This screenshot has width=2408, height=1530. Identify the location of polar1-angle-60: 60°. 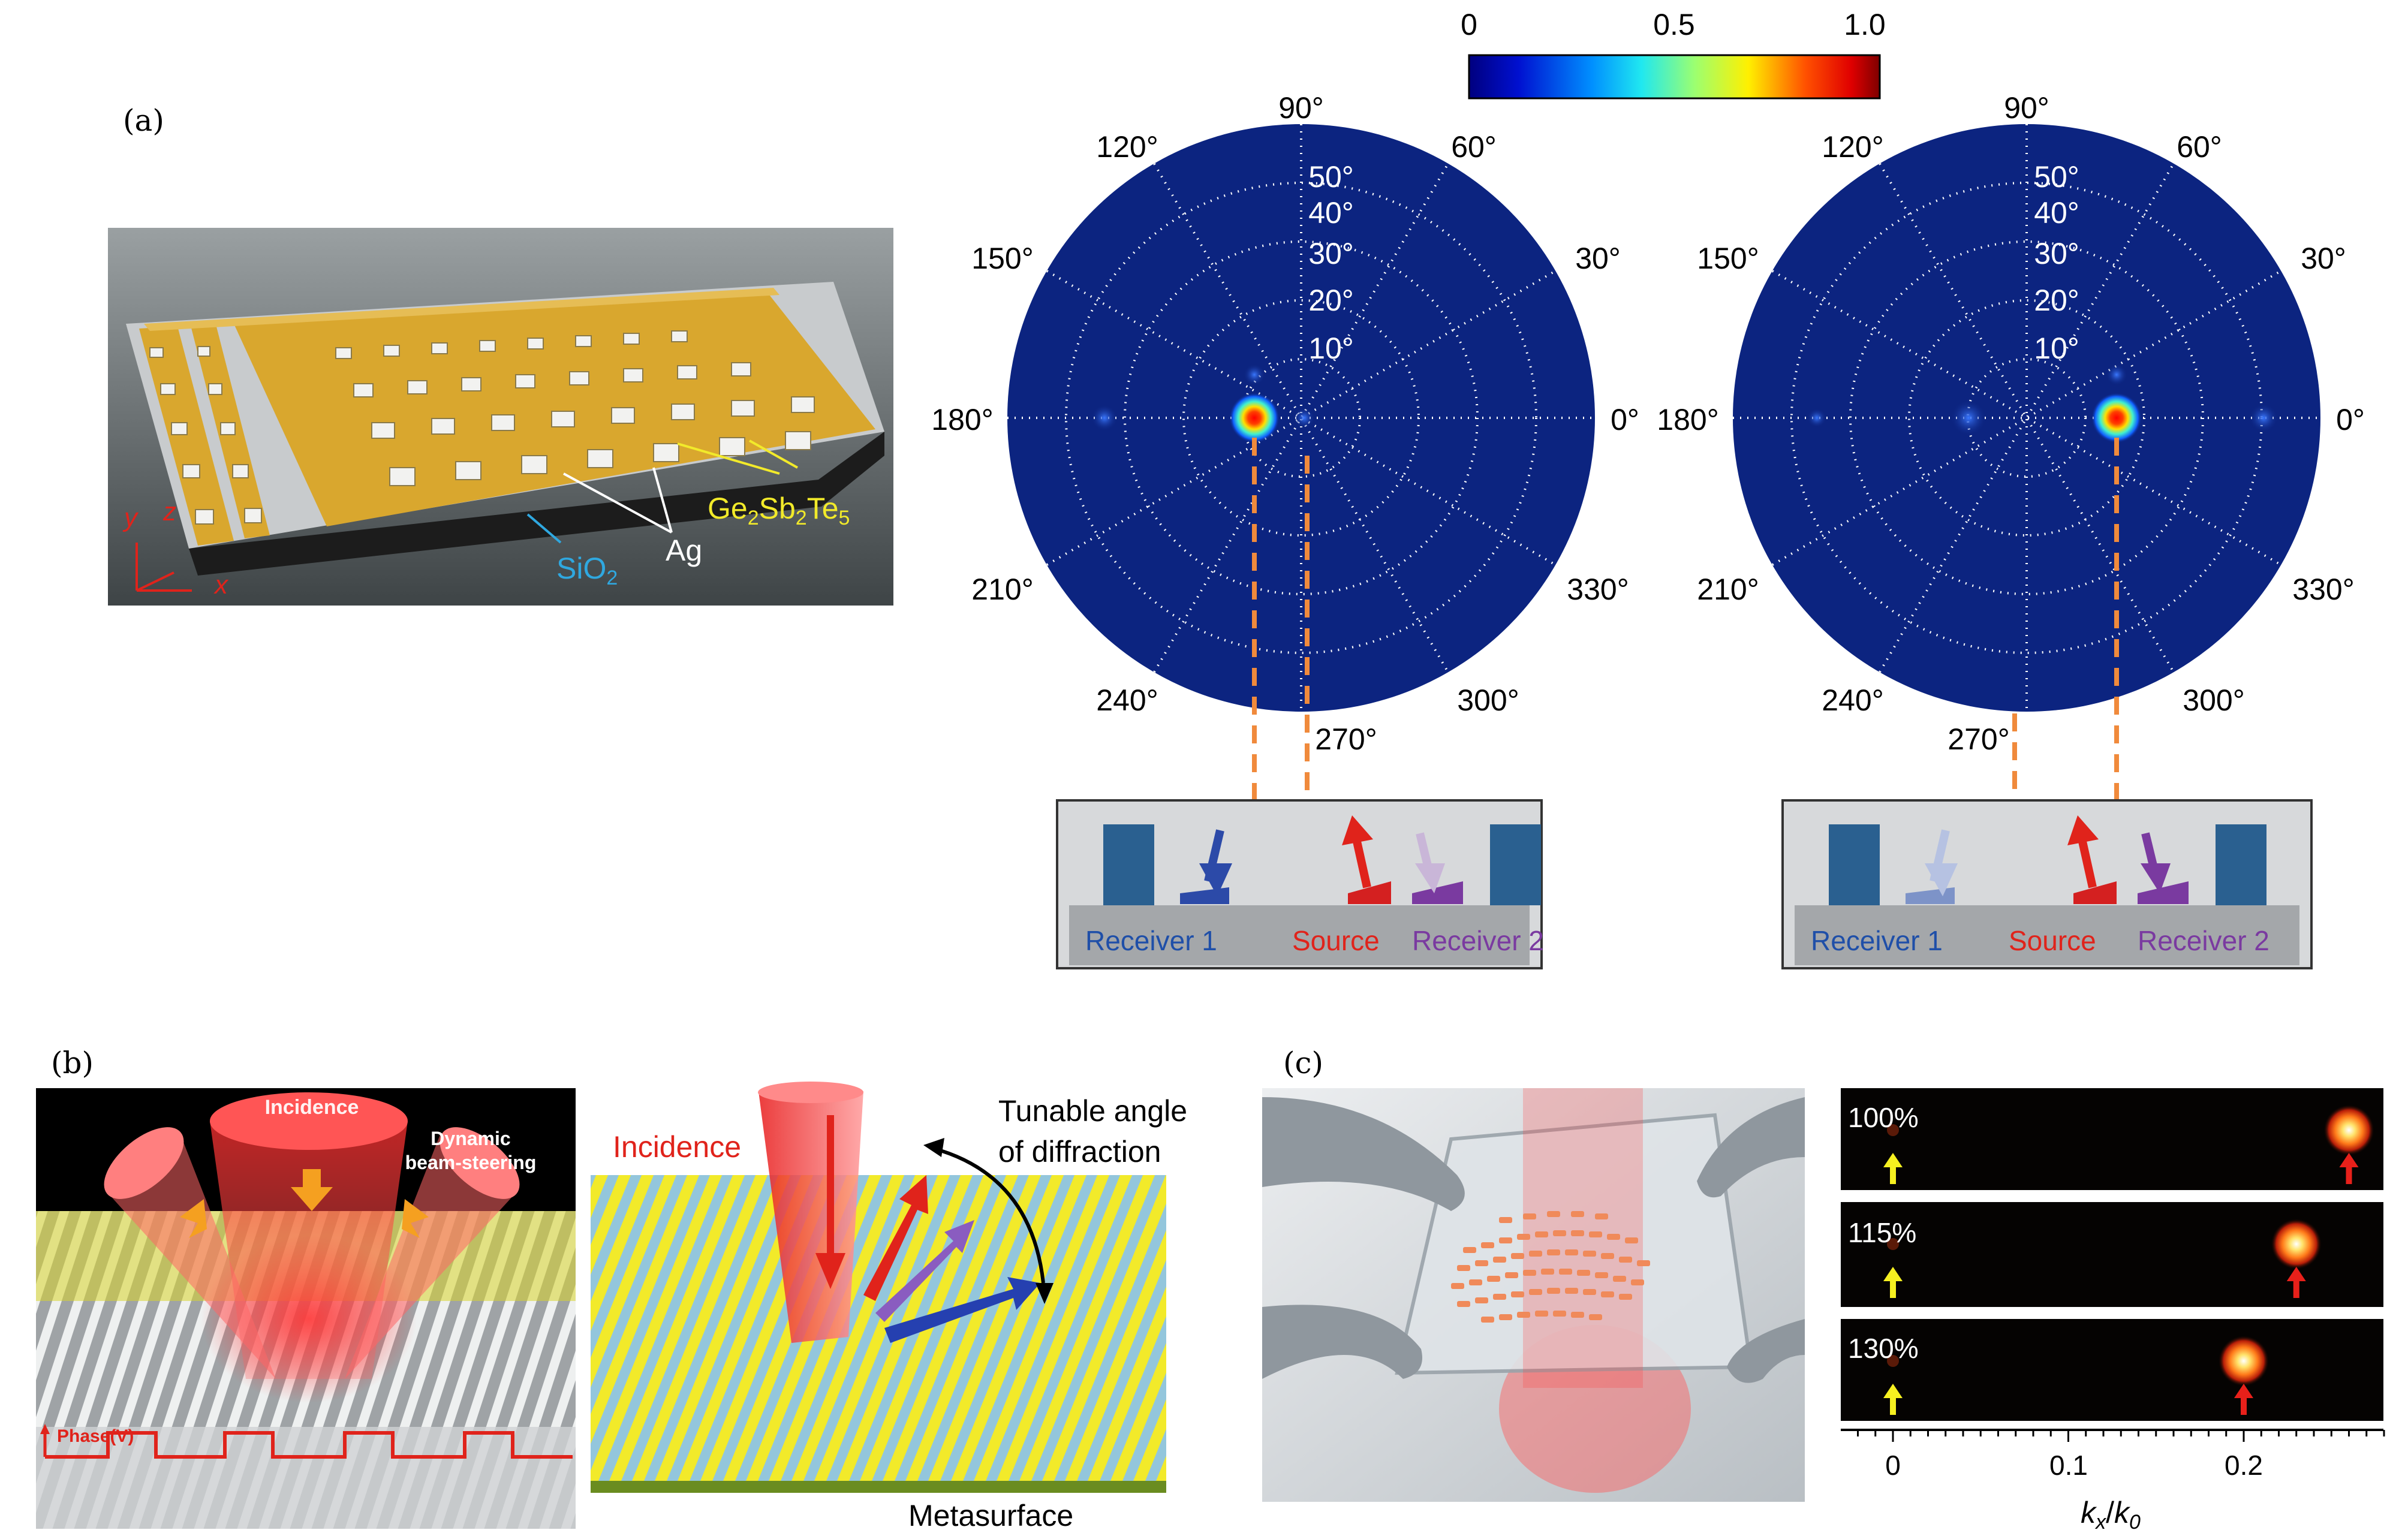
(1474, 147).